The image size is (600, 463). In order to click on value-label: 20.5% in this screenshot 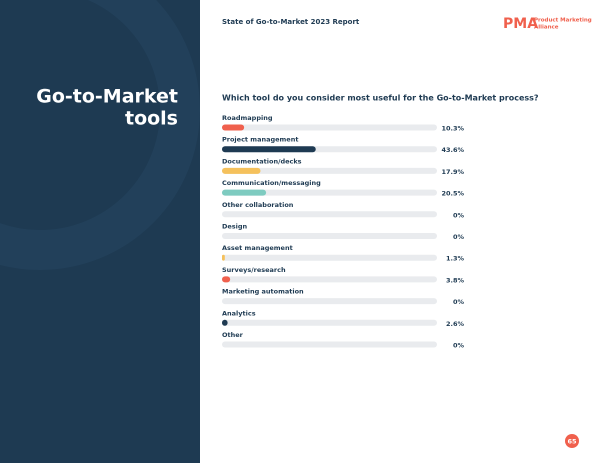, I will do `click(452, 194)`.